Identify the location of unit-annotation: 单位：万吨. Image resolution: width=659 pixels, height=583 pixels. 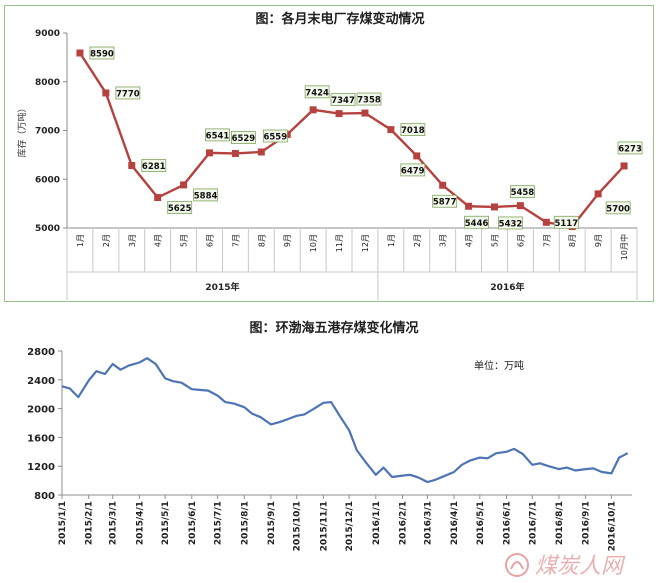
(499, 365).